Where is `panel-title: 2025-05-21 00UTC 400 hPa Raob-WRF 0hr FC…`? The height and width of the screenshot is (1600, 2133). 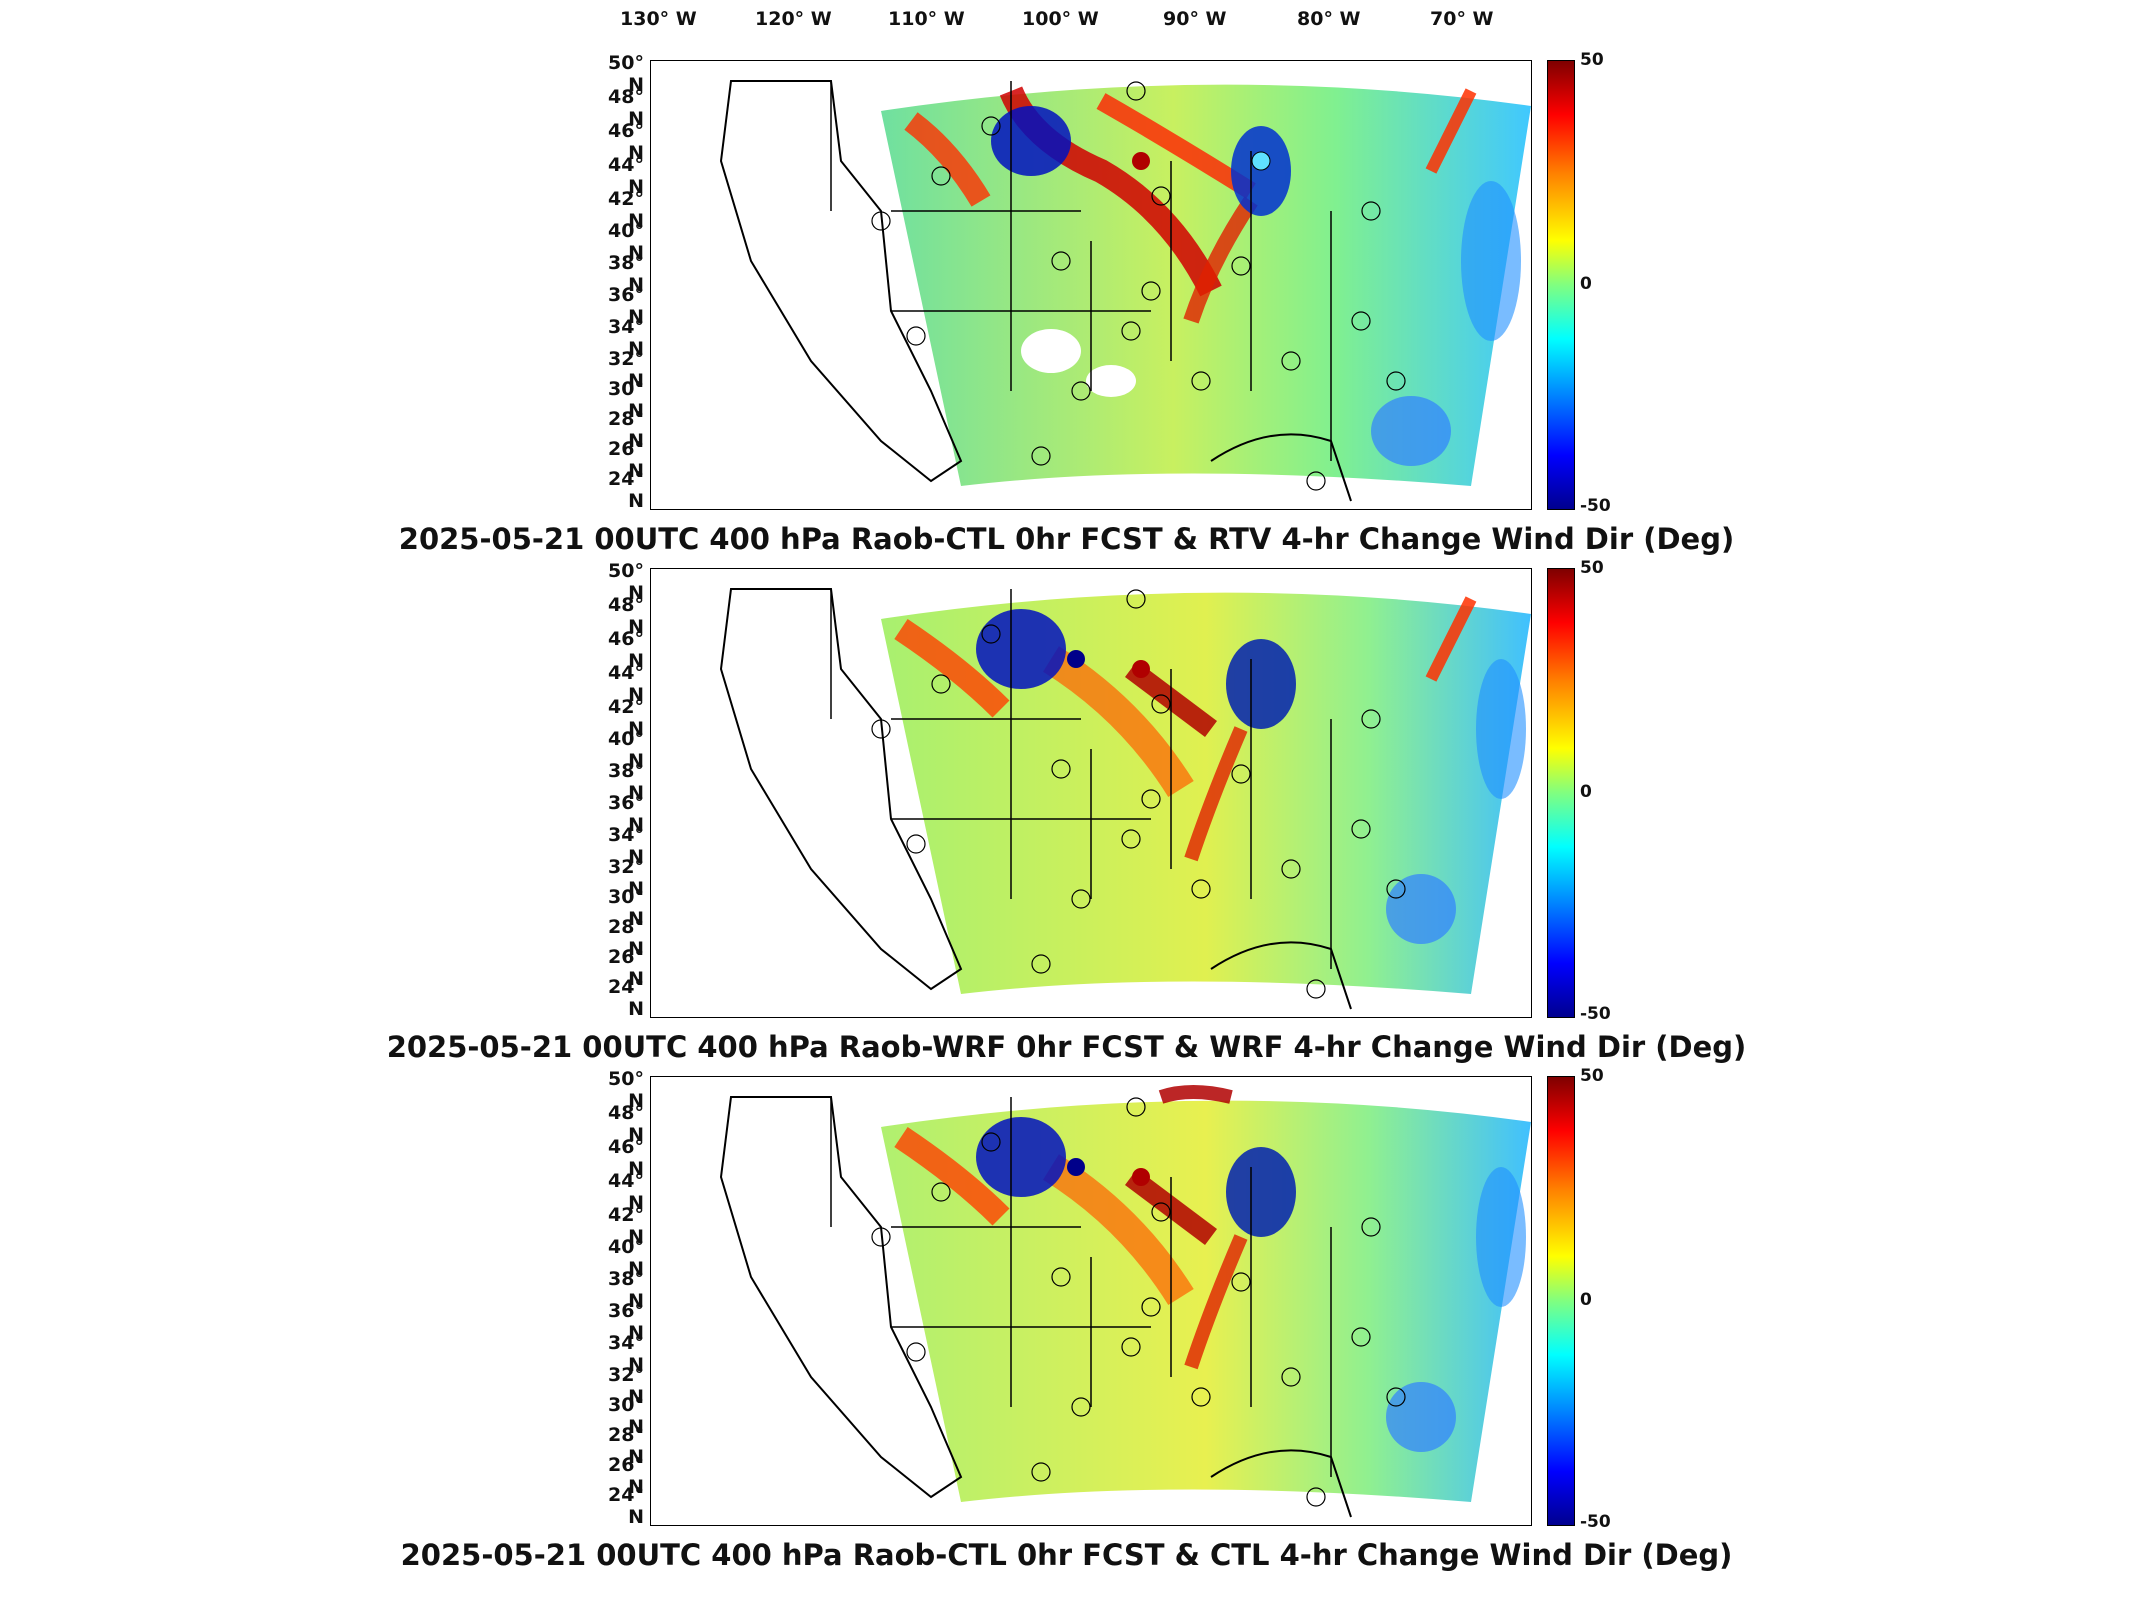 panel-title: 2025-05-21 00UTC 400 hPa Raob-WRF 0hr FC… is located at coordinates (1066, 1047).